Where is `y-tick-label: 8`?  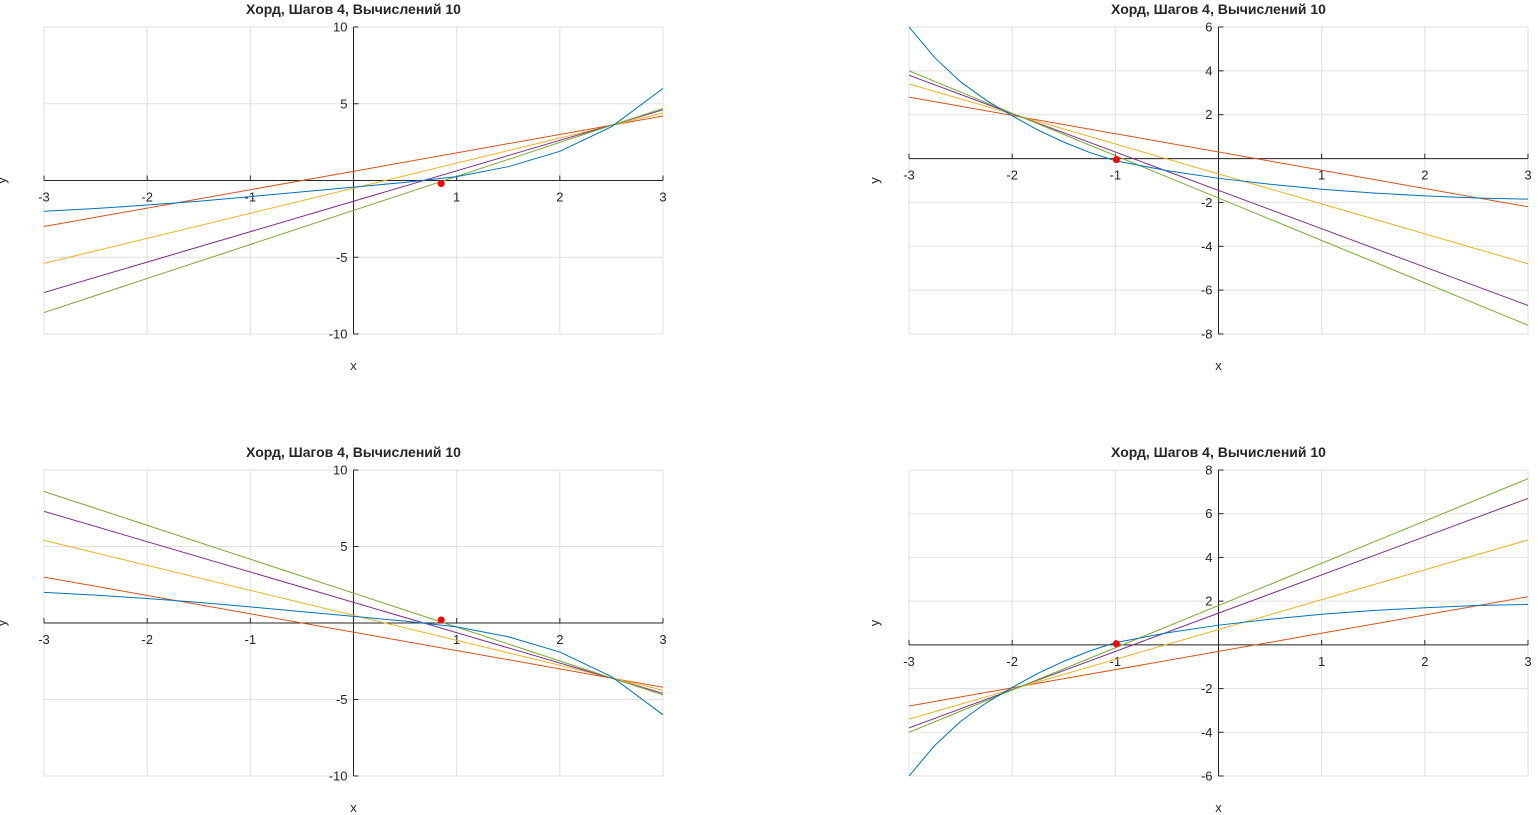
y-tick-label: 8 is located at coordinates (1208, 470).